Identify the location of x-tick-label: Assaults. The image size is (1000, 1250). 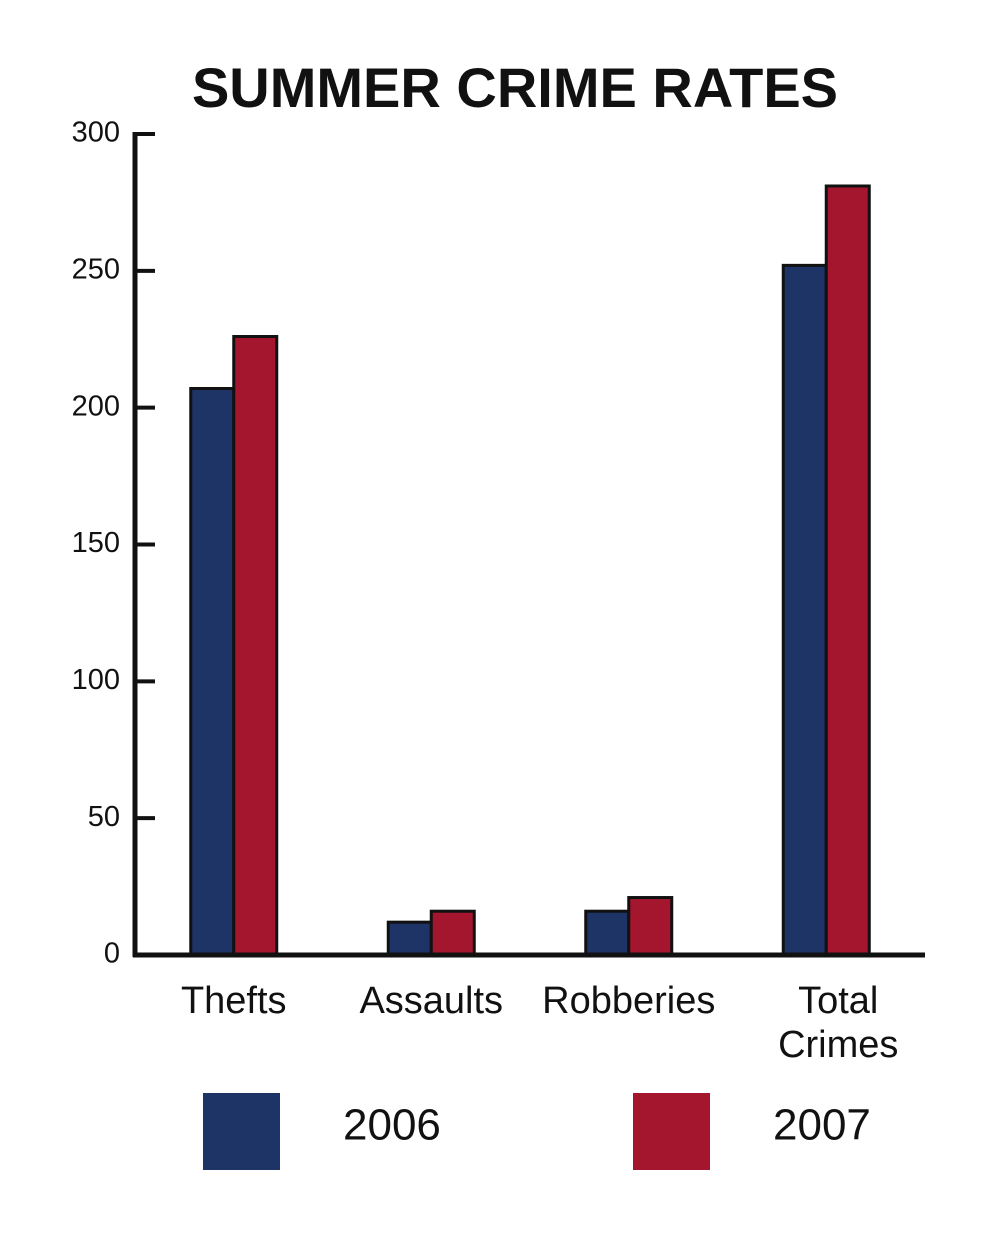
(431, 1001).